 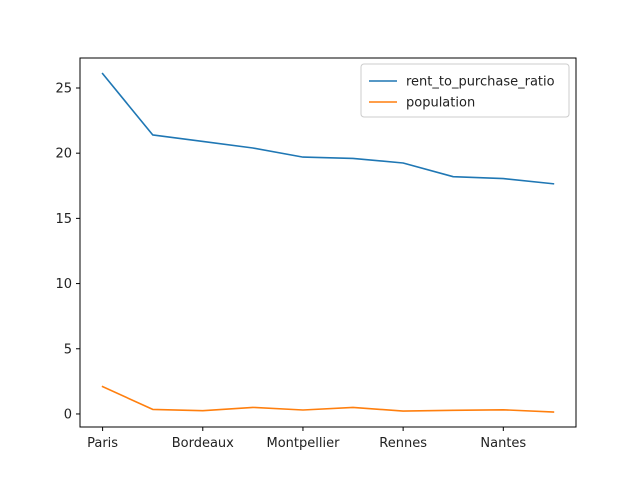 What do you see at coordinates (68, 349) in the screenshot?
I see `y-tick-label: 5` at bounding box center [68, 349].